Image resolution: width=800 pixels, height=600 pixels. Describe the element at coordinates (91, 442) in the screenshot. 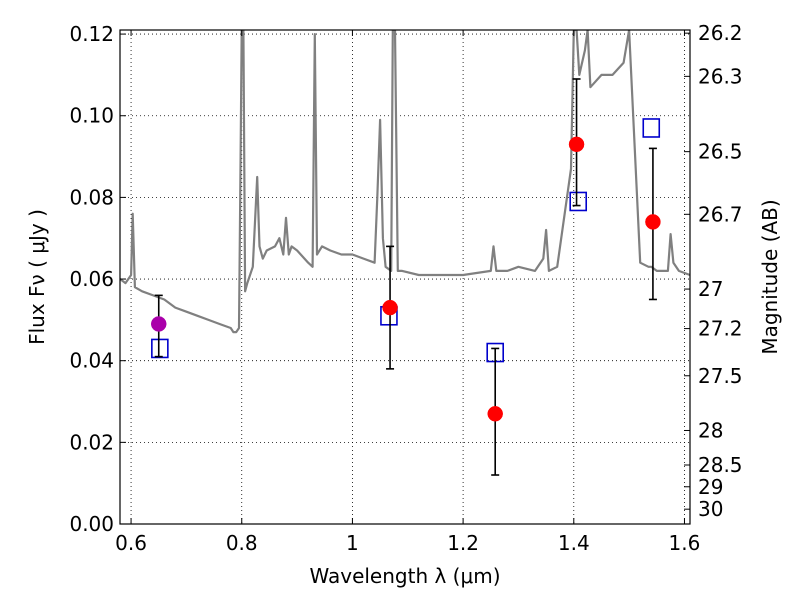

I see `y-tick-label: 0.02` at that location.